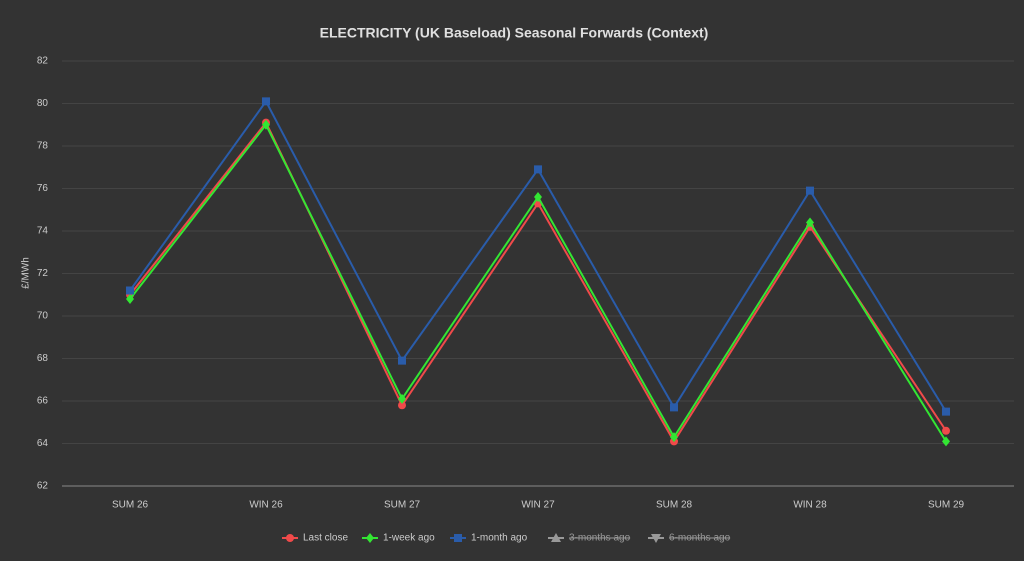 This screenshot has height=561, width=1024. What do you see at coordinates (538, 505) in the screenshot?
I see `x-tick-label: WIN 27` at bounding box center [538, 505].